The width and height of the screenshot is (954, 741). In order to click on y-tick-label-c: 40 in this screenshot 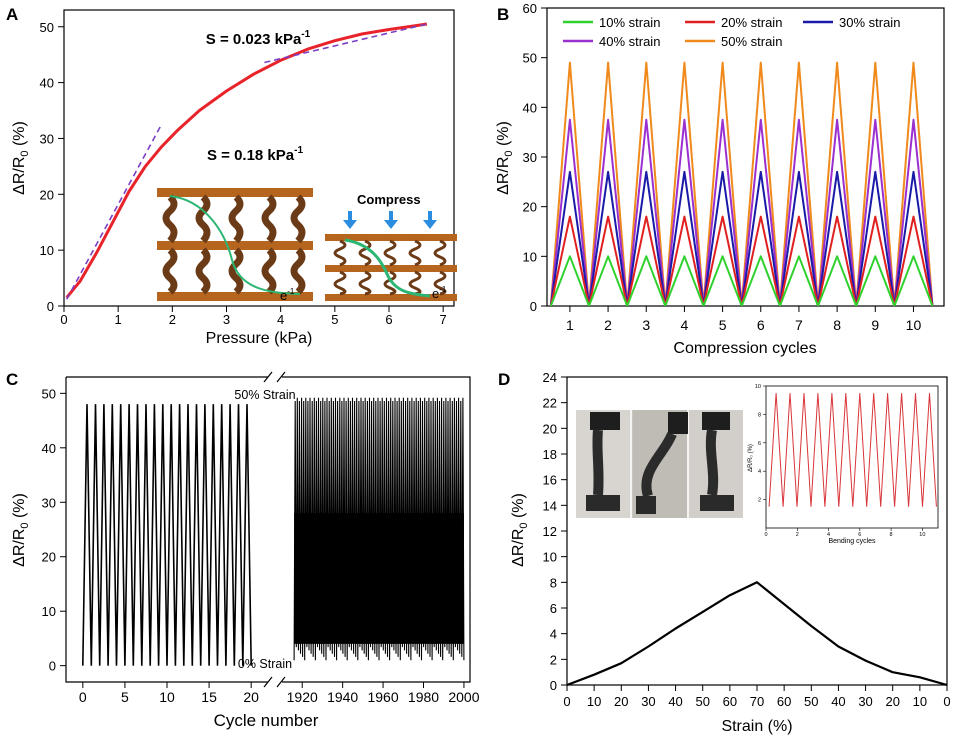, I will do `click(49, 448)`.